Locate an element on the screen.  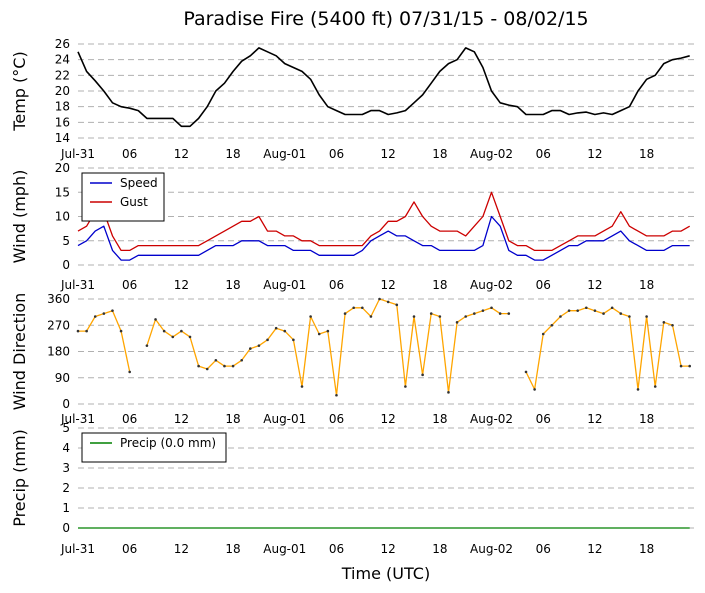
temp-ytick-label: 20 is located at coordinates (62, 91).